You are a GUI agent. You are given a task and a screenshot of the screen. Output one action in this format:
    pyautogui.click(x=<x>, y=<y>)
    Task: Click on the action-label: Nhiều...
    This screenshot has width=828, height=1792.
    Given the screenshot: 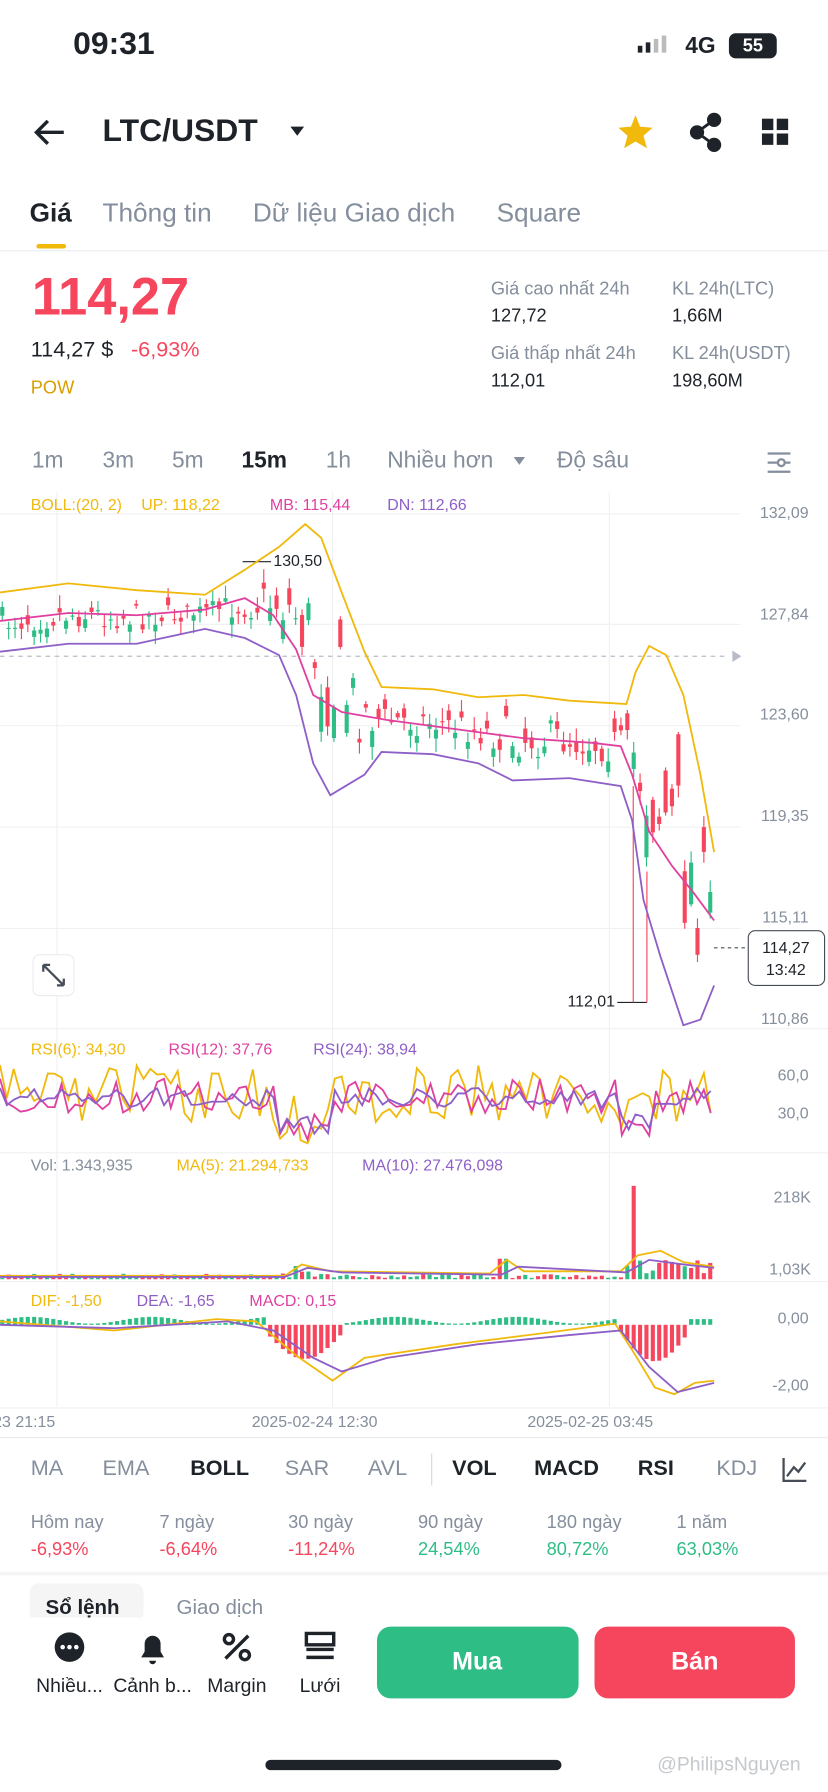 What is the action you would take?
    pyautogui.click(x=69, y=1686)
    